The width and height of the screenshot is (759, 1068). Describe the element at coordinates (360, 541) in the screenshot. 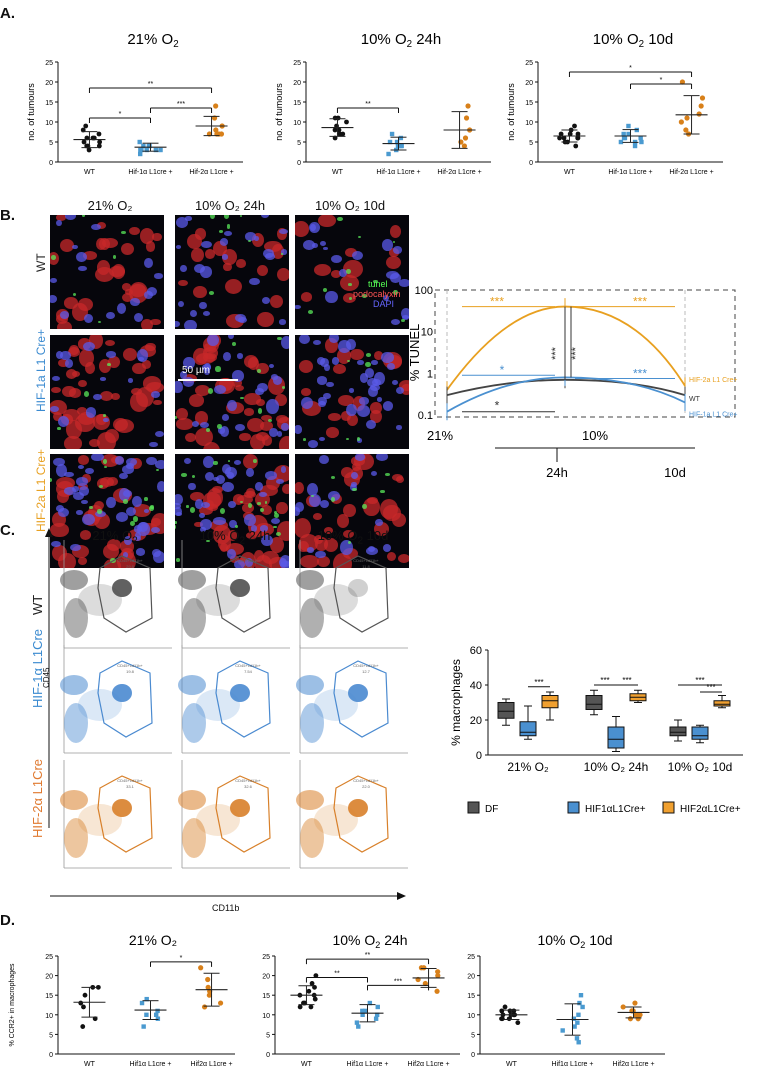

I see `title-subscript: 2` at that location.